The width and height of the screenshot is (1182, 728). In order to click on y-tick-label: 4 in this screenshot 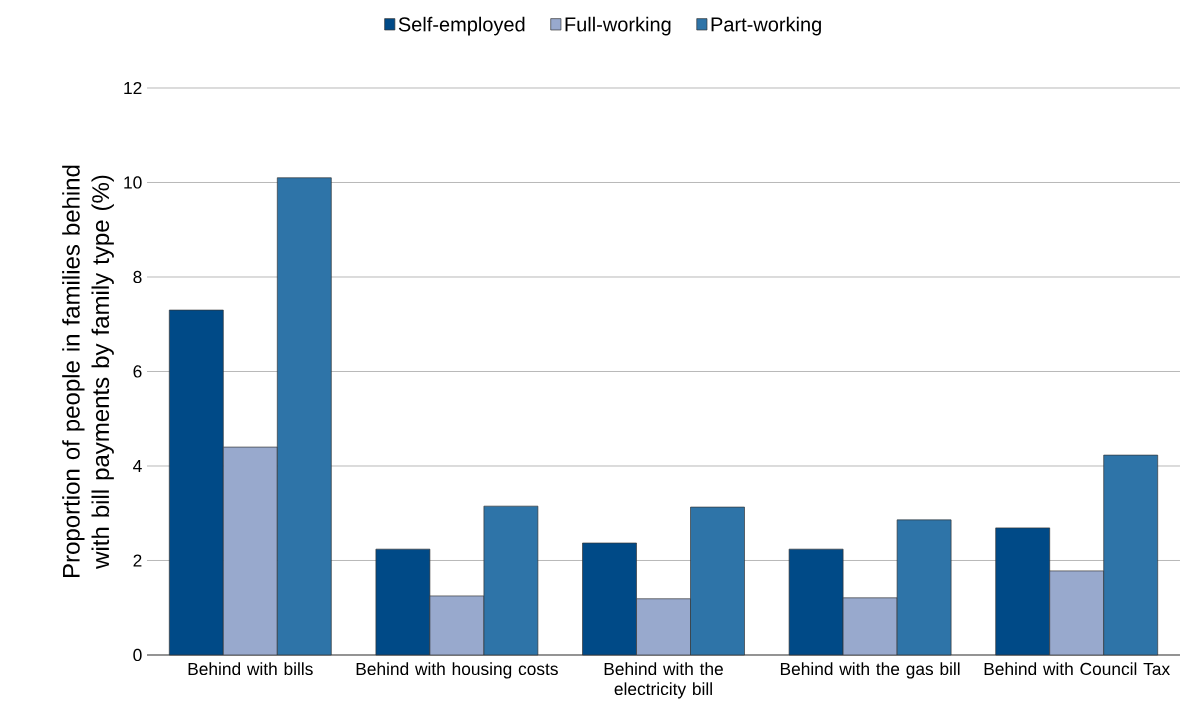, I will do `click(137, 466)`.